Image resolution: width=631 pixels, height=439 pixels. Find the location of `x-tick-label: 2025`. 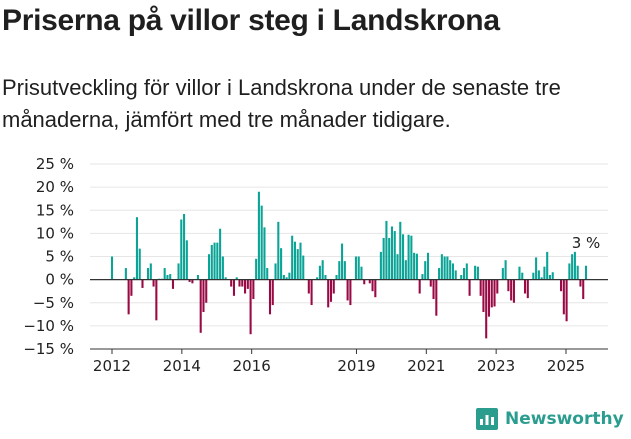

x-tick-label: 2025 is located at coordinates (566, 366).